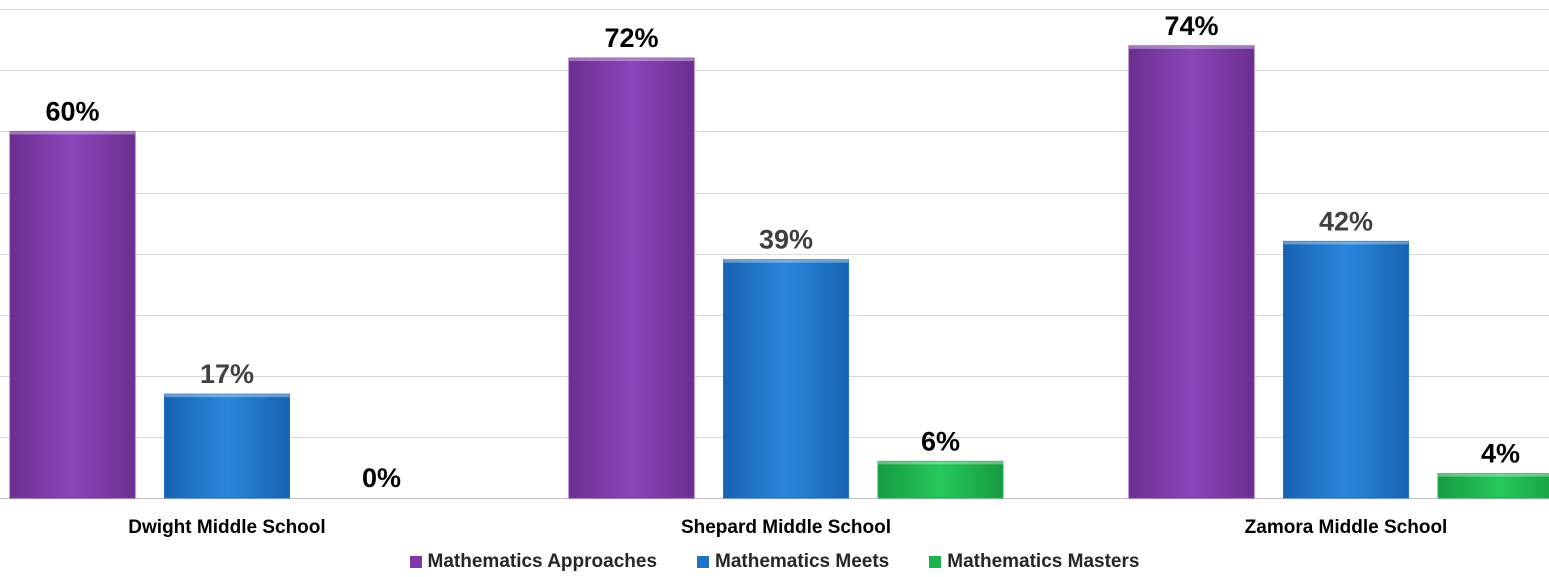  I want to click on legend-item: Mathematics Meets, so click(793, 562).